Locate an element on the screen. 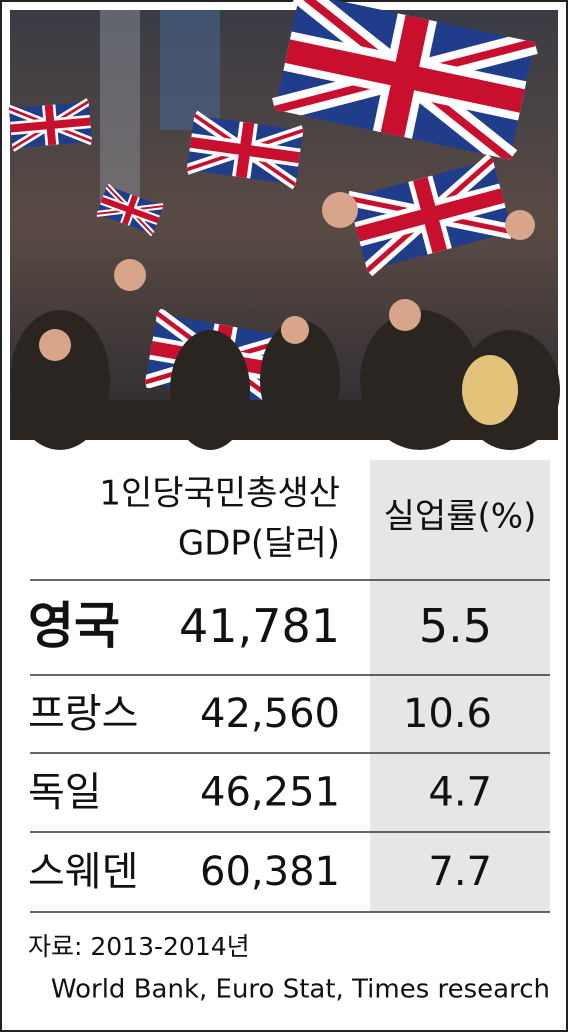 The image size is (568, 1032). unemployment: 5.5 is located at coordinates (455, 626).